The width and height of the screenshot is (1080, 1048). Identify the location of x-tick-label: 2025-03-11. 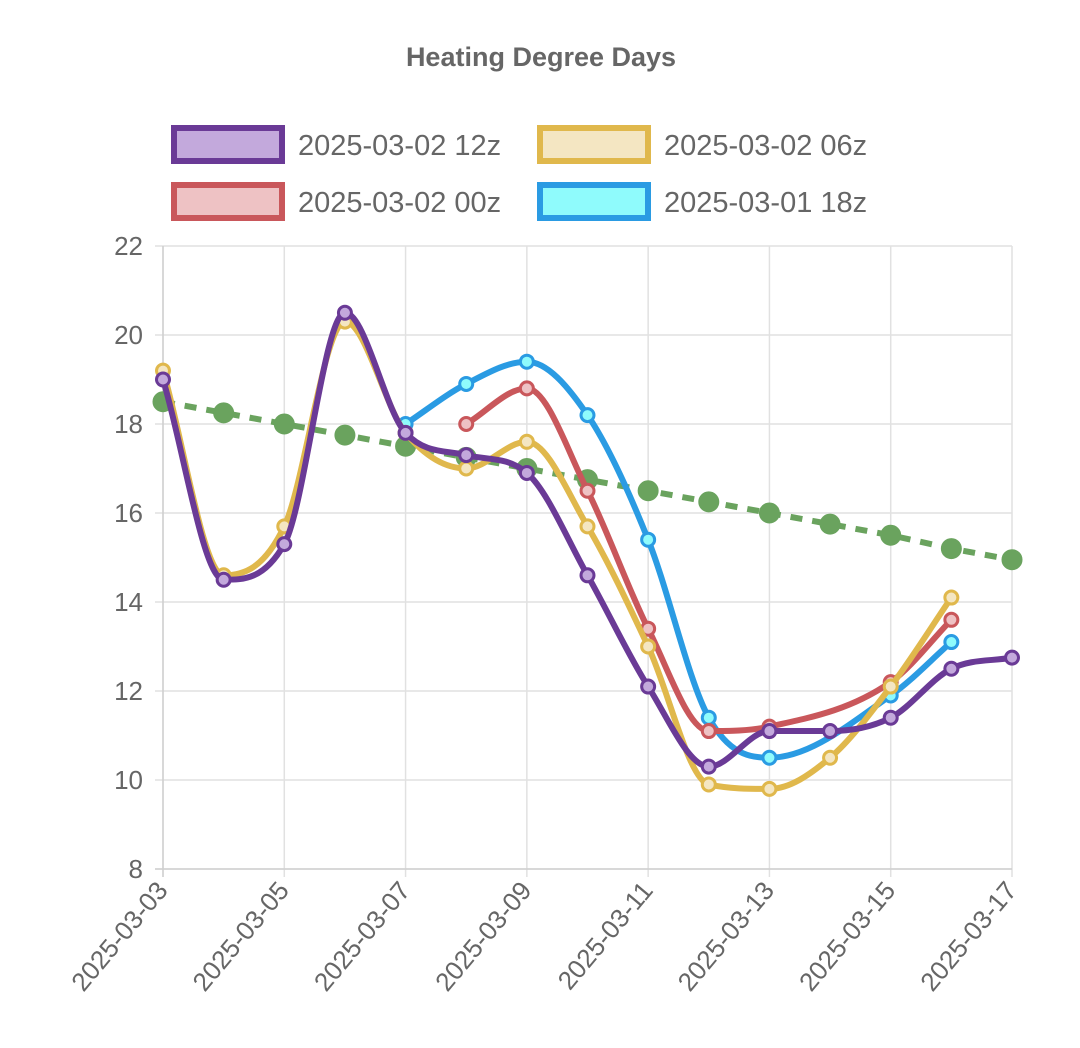
(605, 936).